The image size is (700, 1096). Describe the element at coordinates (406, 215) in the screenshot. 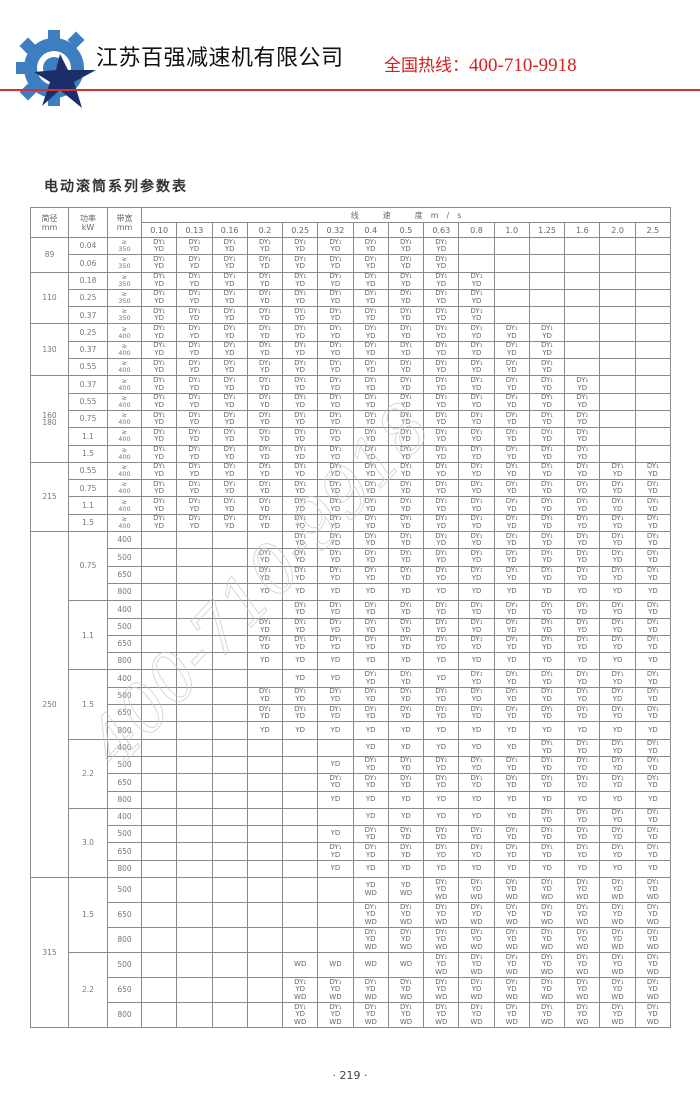

I see `header-speed: 线 速 度 m / s` at that location.